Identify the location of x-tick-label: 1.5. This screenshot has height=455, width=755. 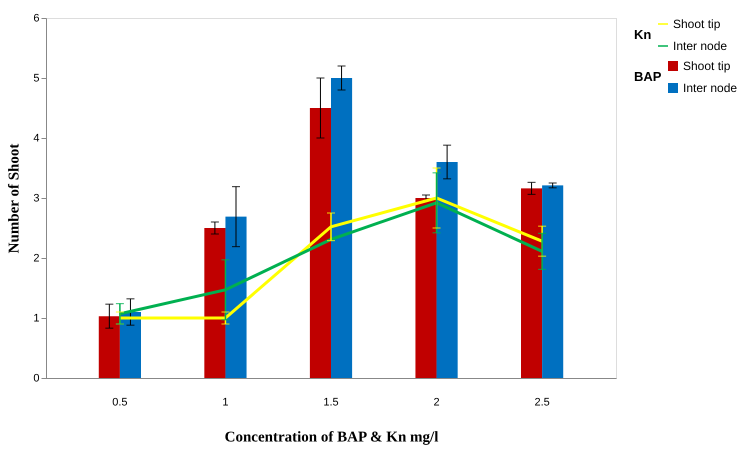
(331, 402).